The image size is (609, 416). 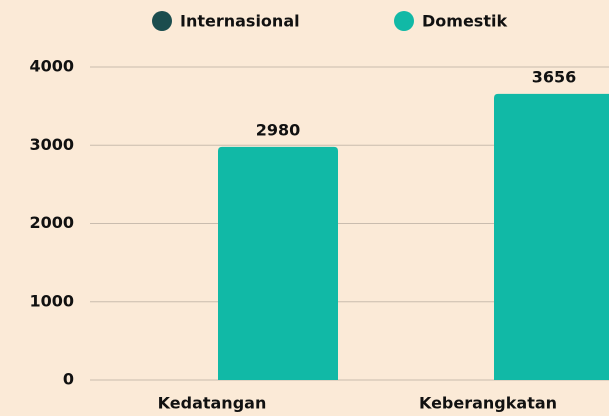 I want to click on x-tick-label: Keberangkatan, so click(x=488, y=403).